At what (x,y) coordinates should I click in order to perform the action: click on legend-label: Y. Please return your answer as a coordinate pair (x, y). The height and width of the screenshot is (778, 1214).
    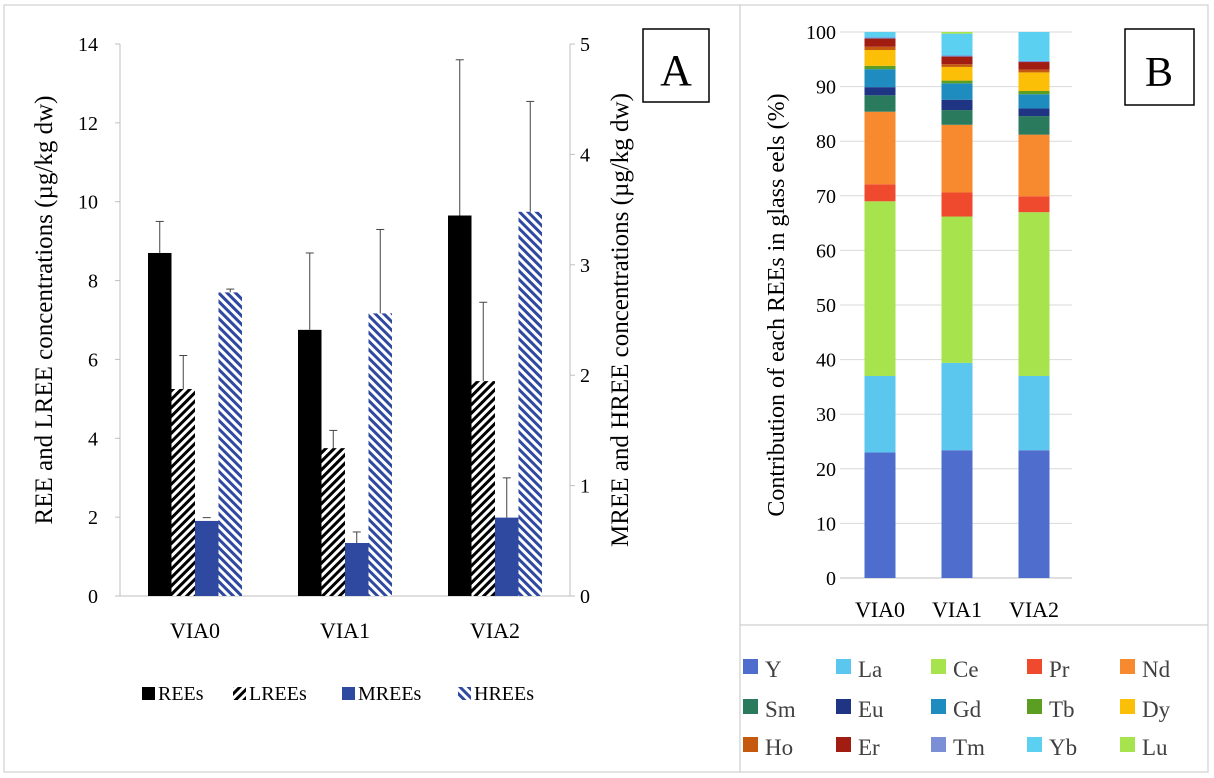
    Looking at the image, I should click on (773, 669).